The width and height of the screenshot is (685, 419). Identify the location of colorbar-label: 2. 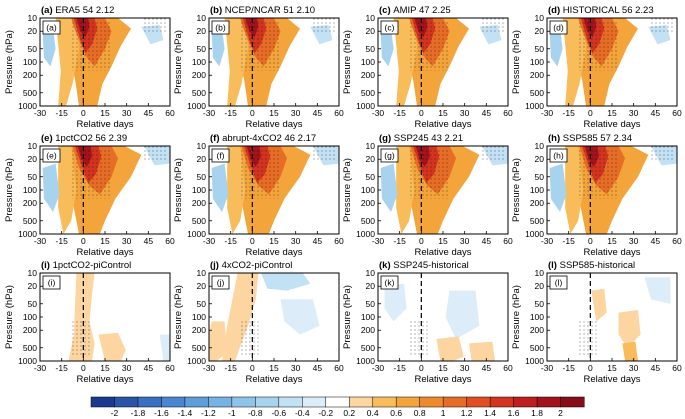
(560, 413).